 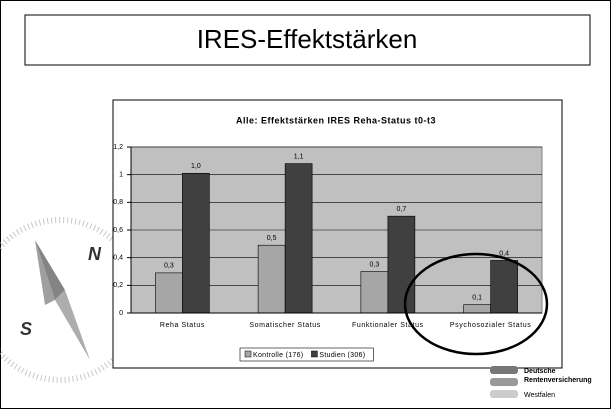 I want to click on x-tick-label: Psychosozialer Status, so click(x=490, y=325).